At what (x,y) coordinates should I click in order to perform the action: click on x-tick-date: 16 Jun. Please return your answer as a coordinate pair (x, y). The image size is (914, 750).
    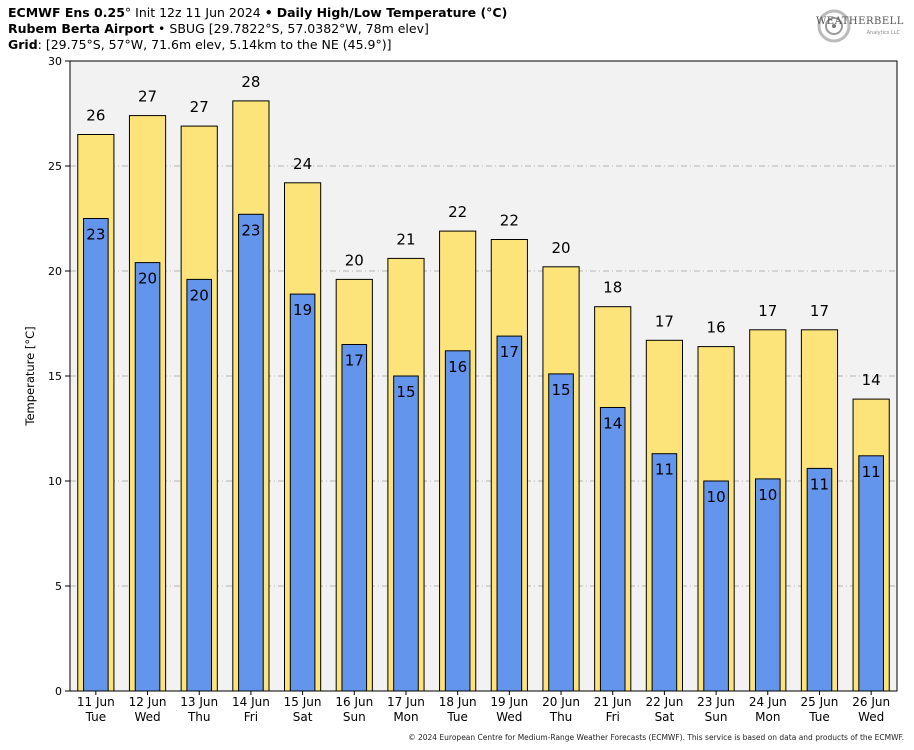
    Looking at the image, I should click on (354, 702).